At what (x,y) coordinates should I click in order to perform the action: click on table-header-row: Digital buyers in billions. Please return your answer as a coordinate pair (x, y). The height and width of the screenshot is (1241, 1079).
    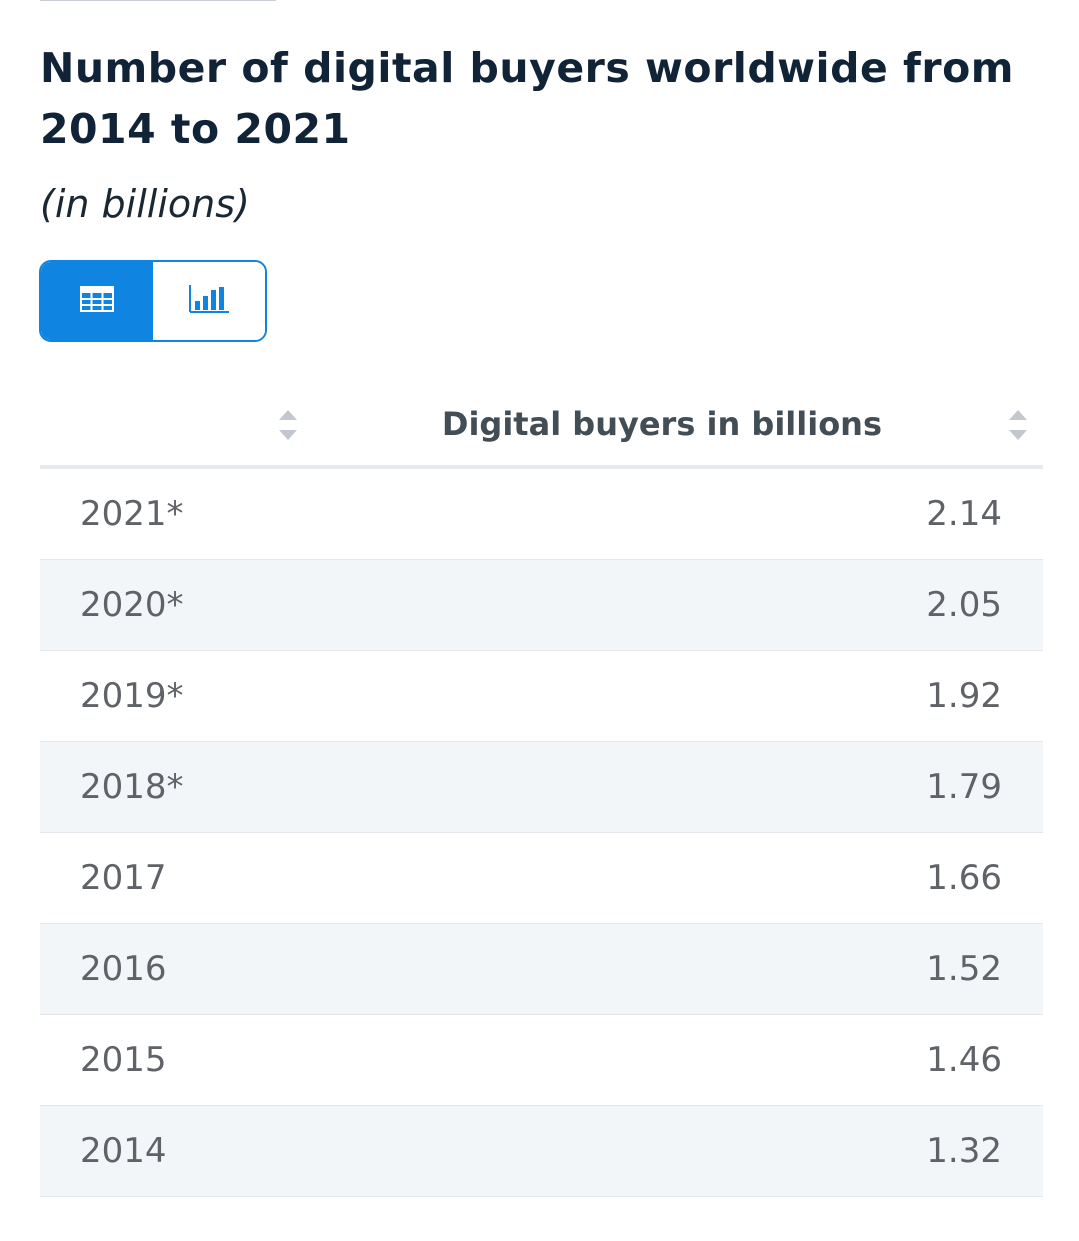
    Looking at the image, I should click on (541, 425).